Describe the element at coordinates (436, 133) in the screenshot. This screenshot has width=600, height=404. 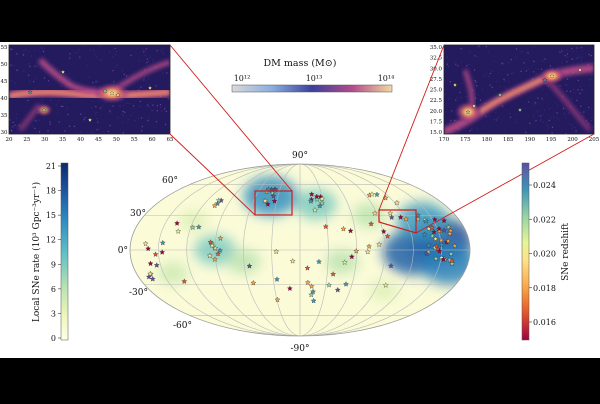
I see `inset-y-tick-label: 15.0` at that location.